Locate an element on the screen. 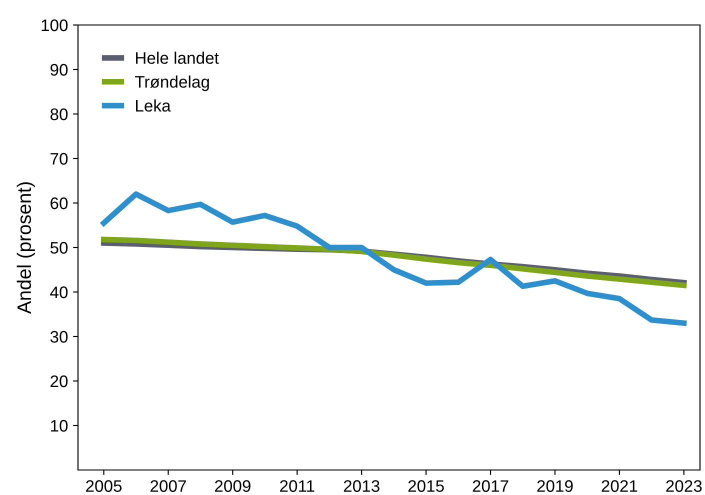 The width and height of the screenshot is (705, 495). y-tick-label: 90 is located at coordinates (59, 70).